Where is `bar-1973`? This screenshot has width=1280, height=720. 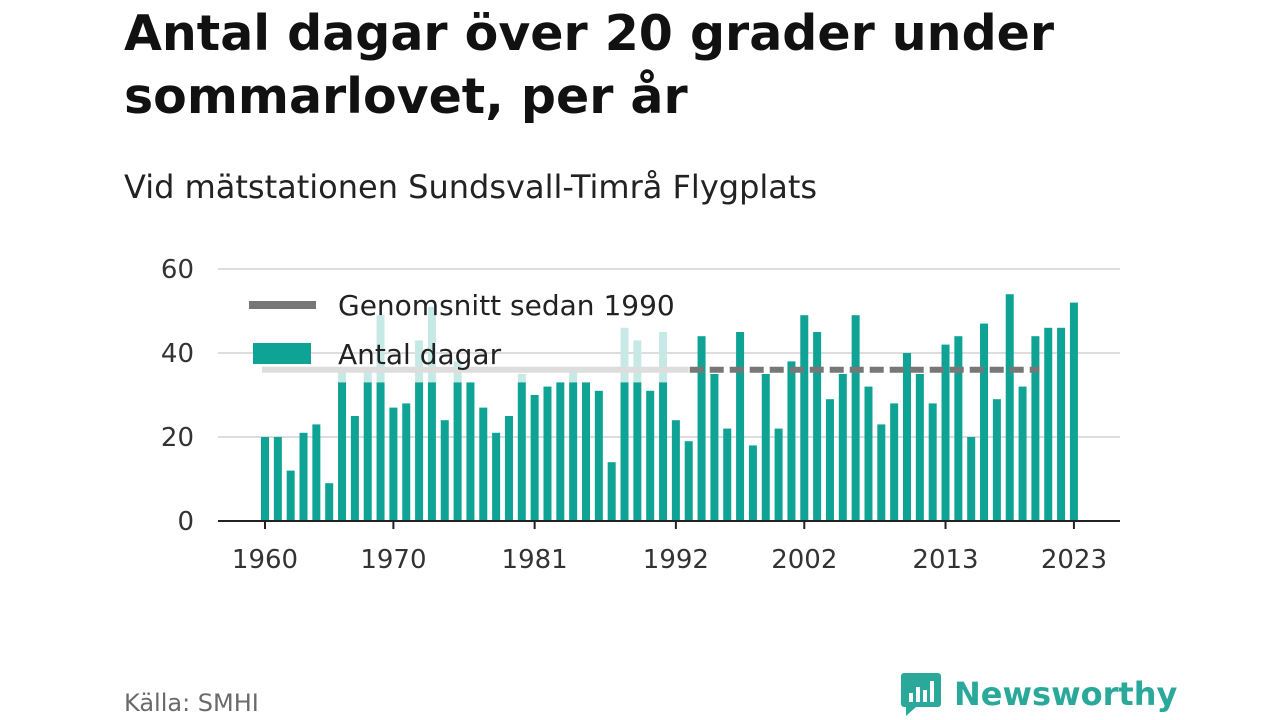
bar-1973 is located at coordinates (431, 413).